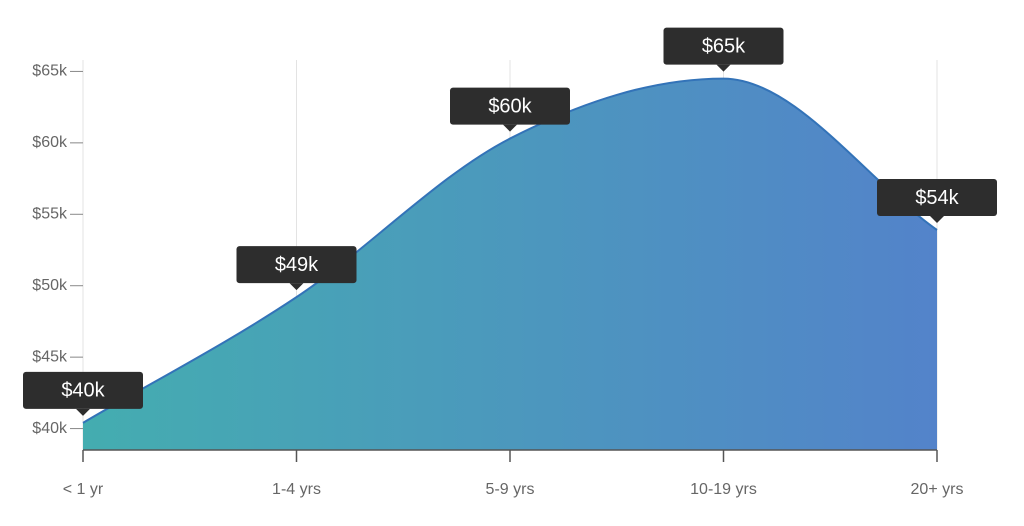 The image size is (1024, 526). What do you see at coordinates (510, 489) in the screenshot?
I see `x-tick-label: 5-9 yrs` at bounding box center [510, 489].